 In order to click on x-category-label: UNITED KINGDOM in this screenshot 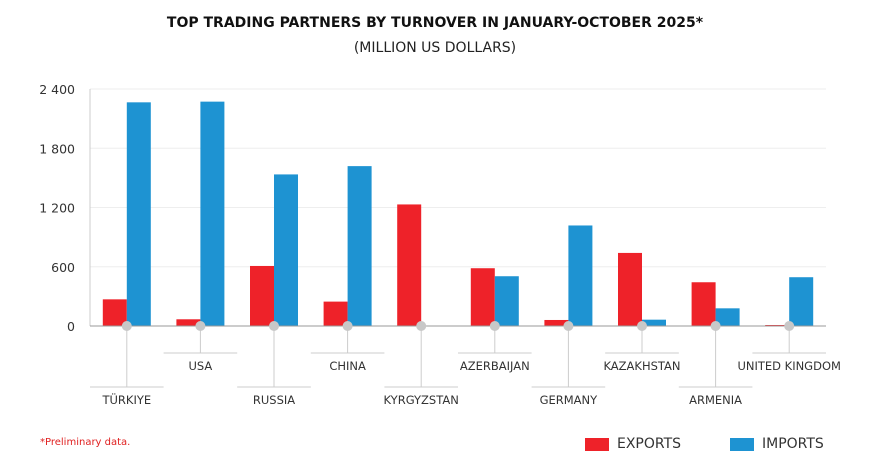, I will do `click(789, 366)`.